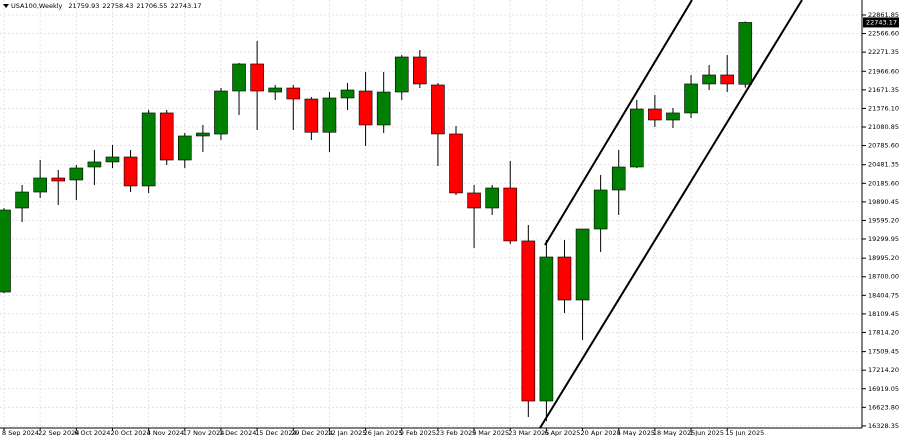 The height and width of the screenshot is (436, 900). Describe the element at coordinates (92, 432) in the screenshot. I see `x-tick-label: 6 Oct 2024` at that location.